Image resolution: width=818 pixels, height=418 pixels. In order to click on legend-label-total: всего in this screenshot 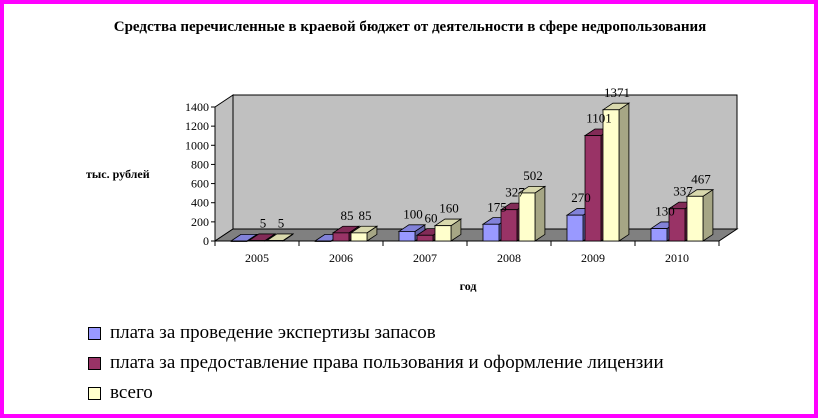, I will do `click(131, 392)`.